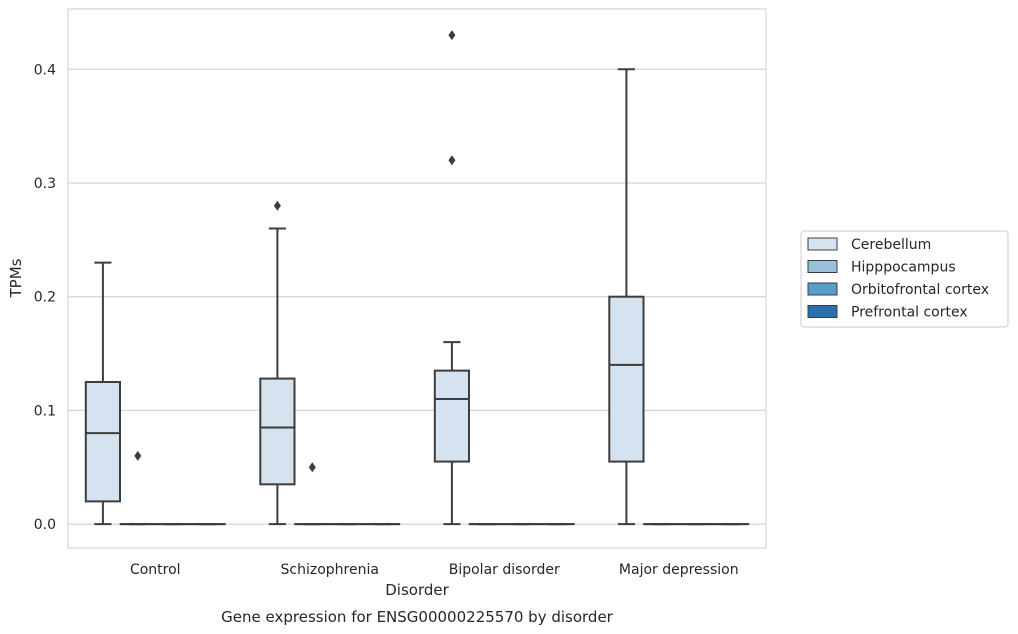  I want to click on y-tick-label: 0.0, so click(45, 525).